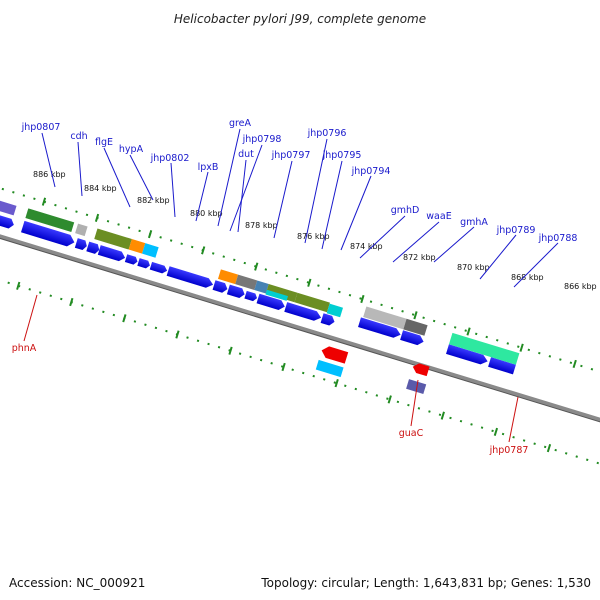 This screenshot has height=600, width=600. I want to click on kbp-label: 886 kbp, so click(49, 174).